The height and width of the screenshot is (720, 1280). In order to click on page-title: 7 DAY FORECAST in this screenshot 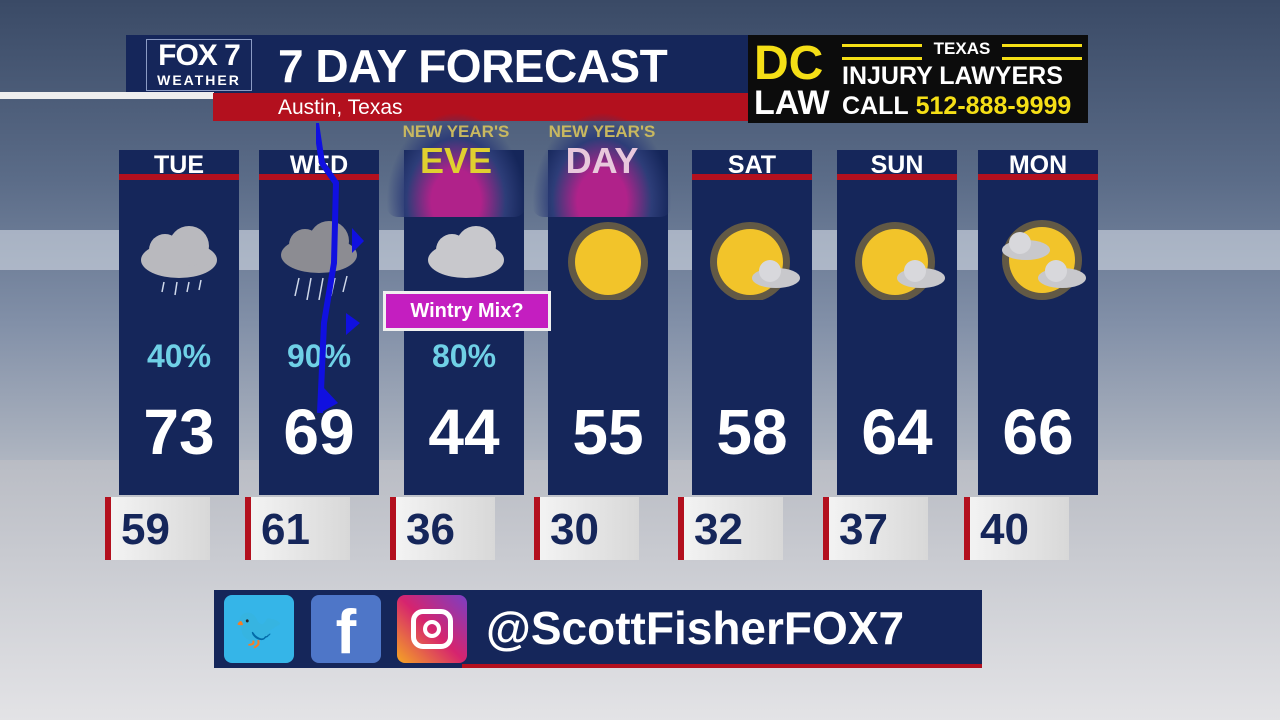, I will do `click(473, 66)`.